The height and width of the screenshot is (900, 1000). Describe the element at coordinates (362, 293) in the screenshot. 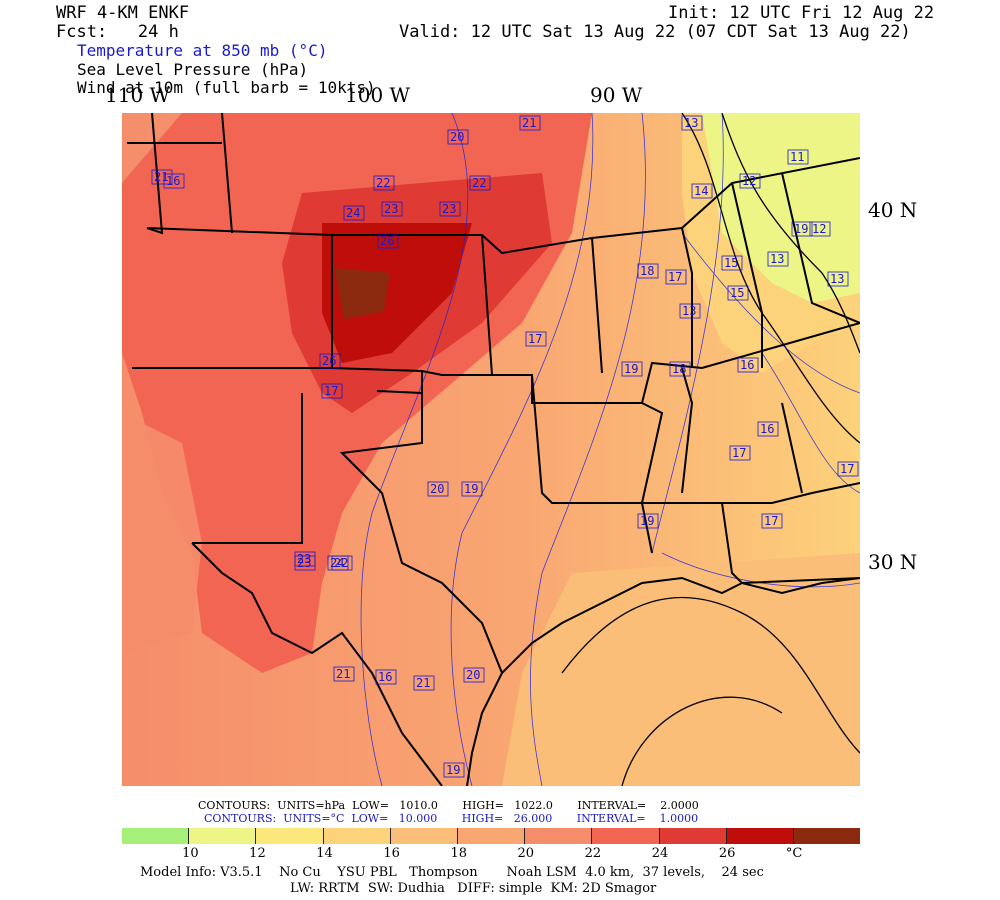

I see `region-peak-temp` at that location.